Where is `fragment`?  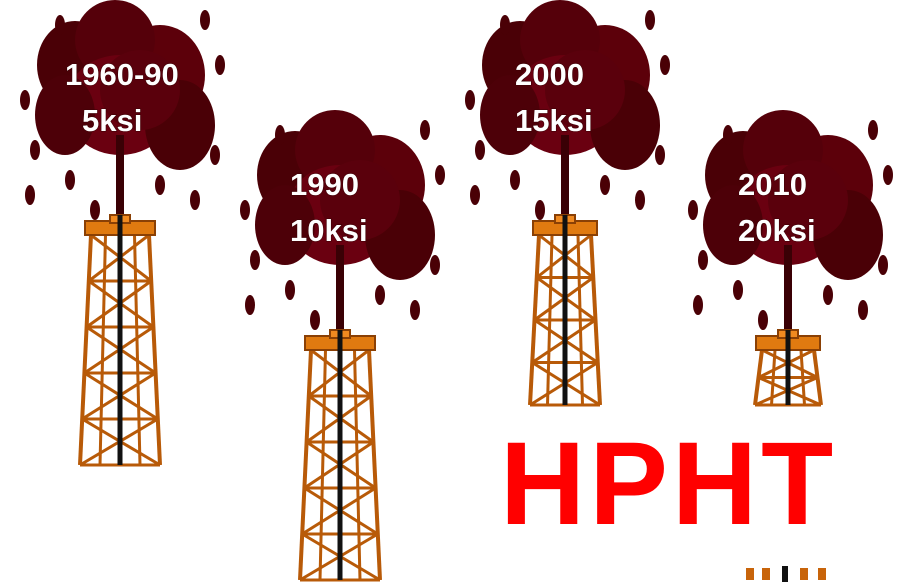 fragment is located at coordinates (786, 574).